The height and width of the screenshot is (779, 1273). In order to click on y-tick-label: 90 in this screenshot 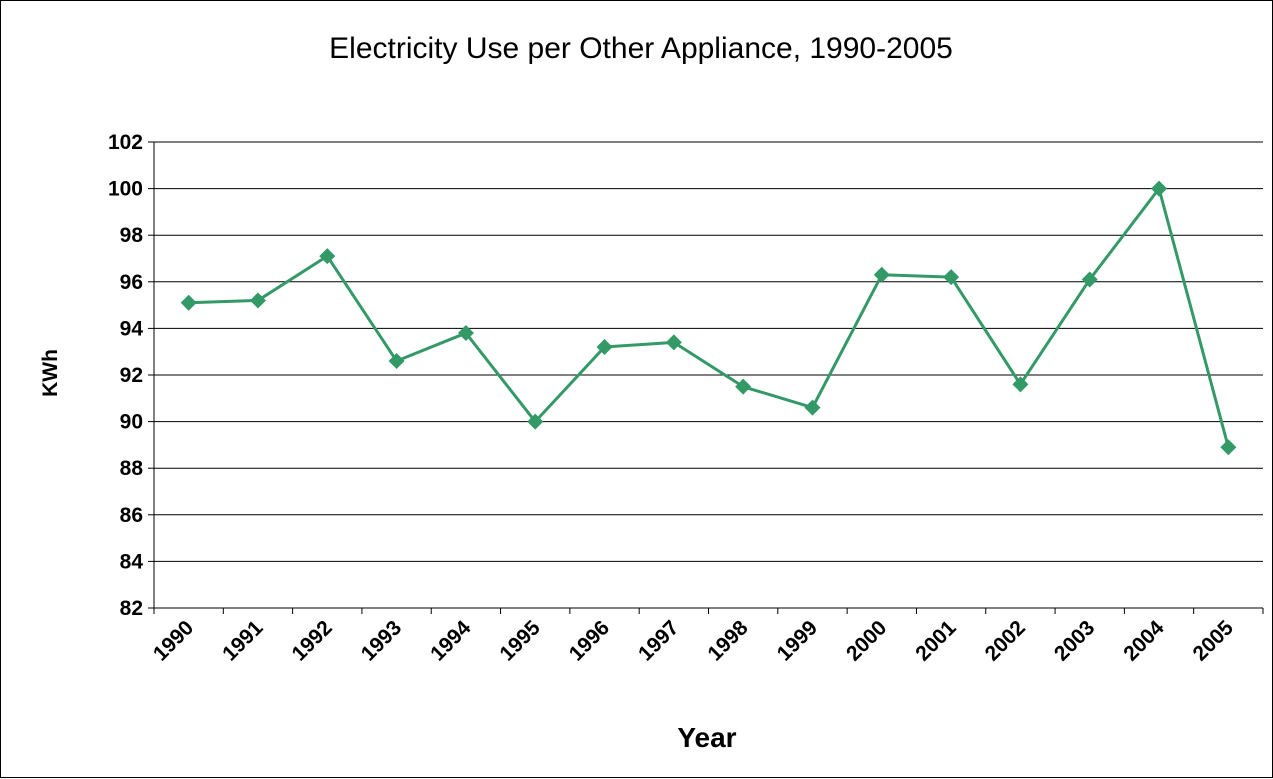, I will do `click(131, 422)`.